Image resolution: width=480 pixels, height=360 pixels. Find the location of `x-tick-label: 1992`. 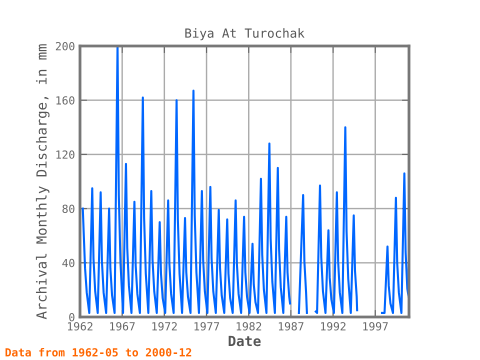

x-tick-label: 1992 is located at coordinates (333, 326).